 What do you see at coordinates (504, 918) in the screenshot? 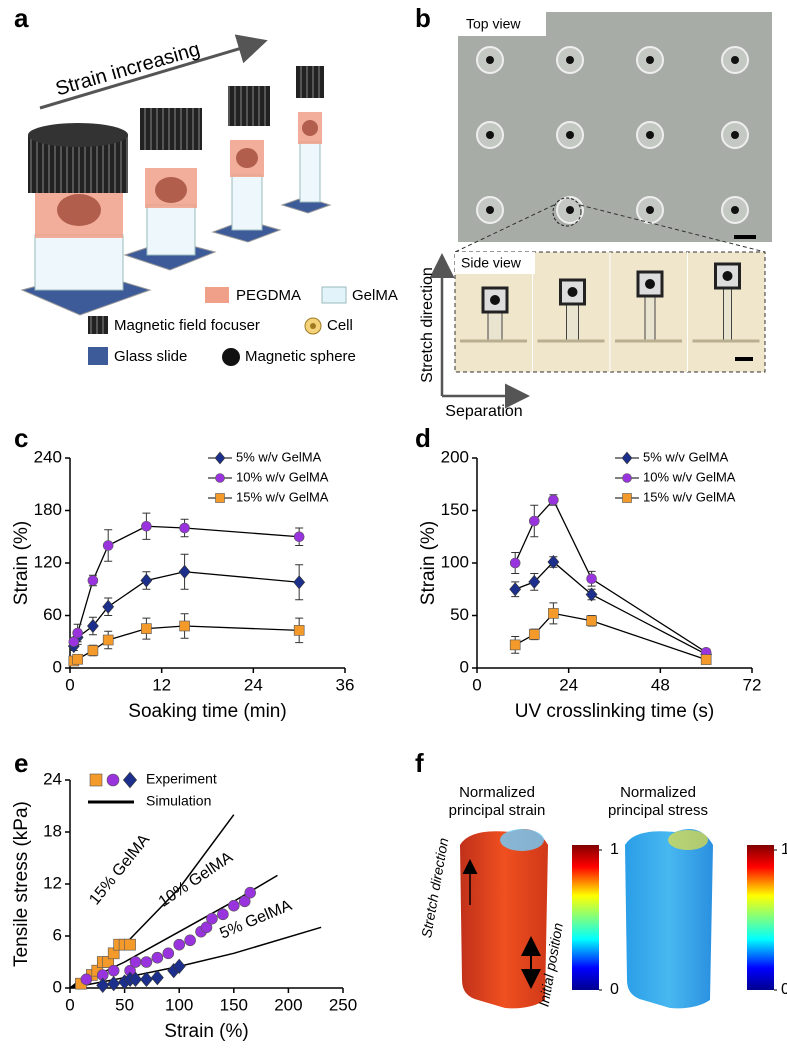
I see `strain-model` at bounding box center [504, 918].